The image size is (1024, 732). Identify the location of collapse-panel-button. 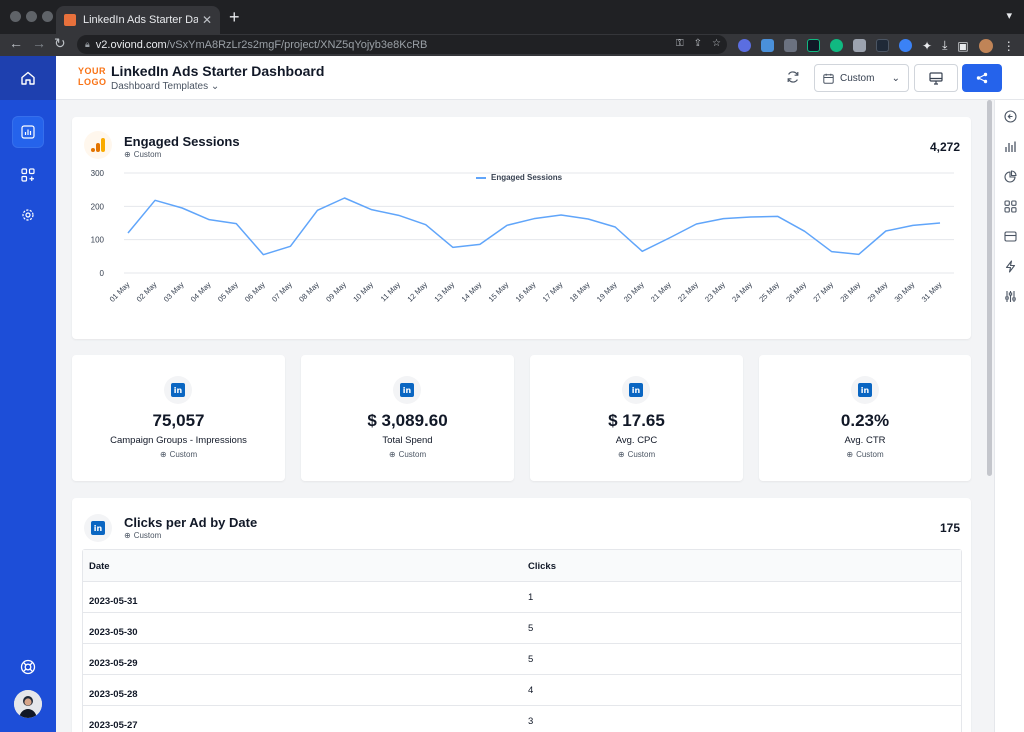
(1010, 116).